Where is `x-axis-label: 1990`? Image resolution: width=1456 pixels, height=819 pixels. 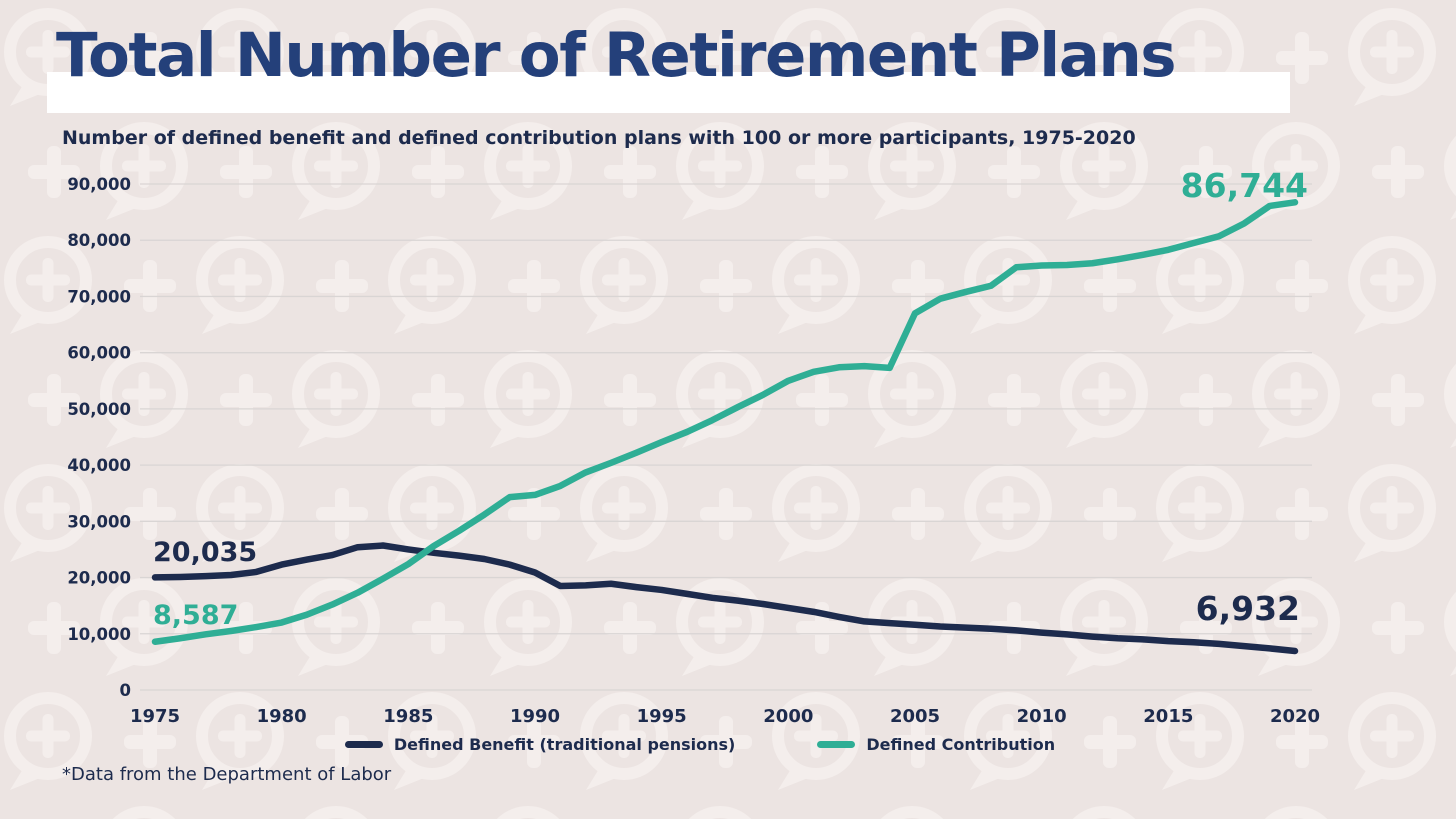
x-axis-label: 1990 is located at coordinates (535, 716).